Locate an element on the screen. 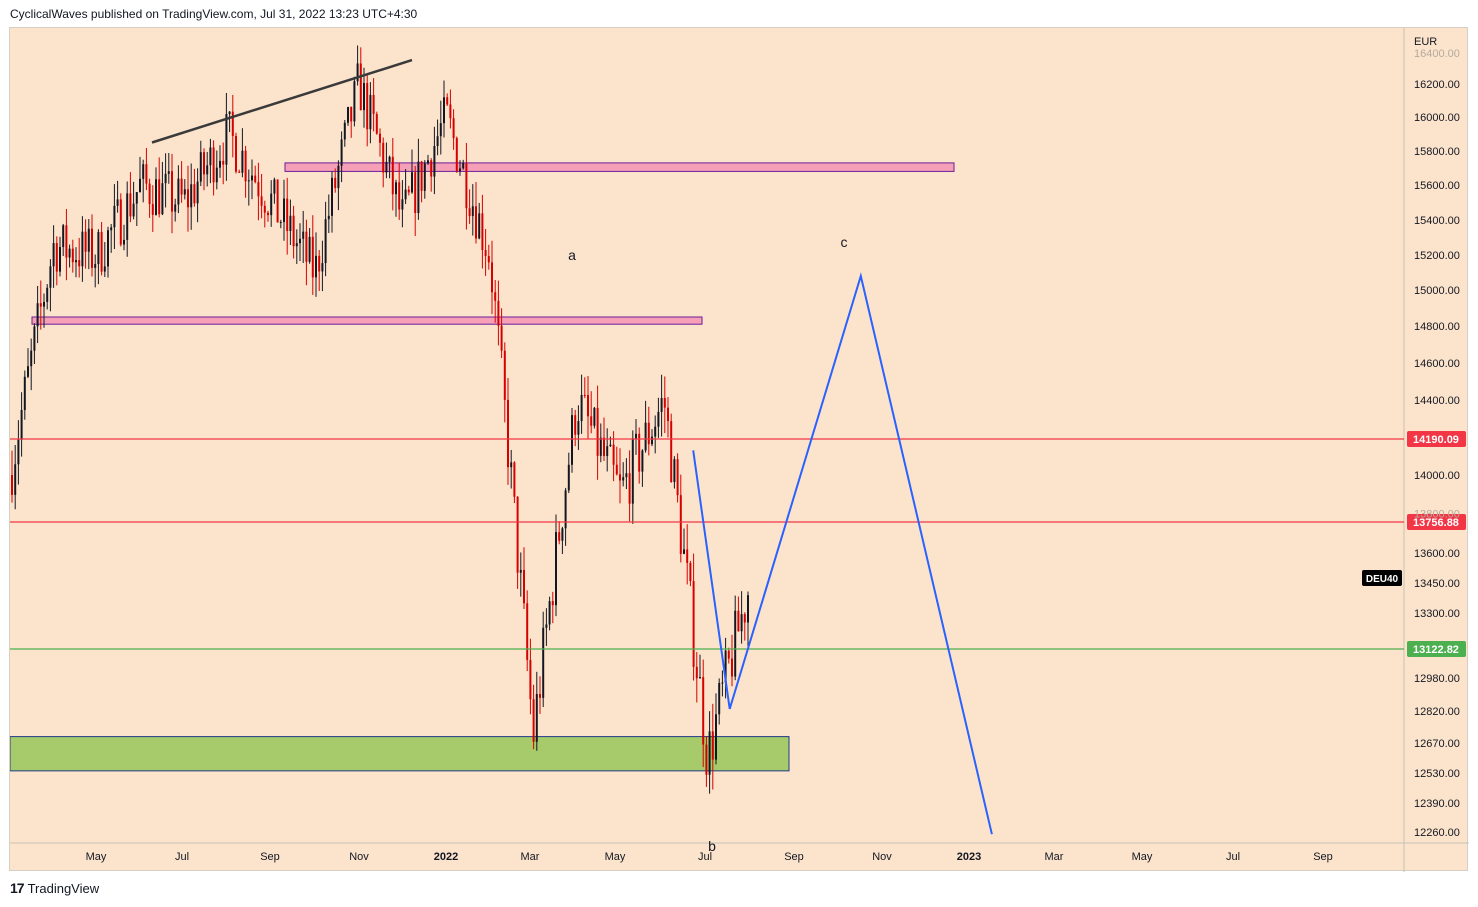 The height and width of the screenshot is (907, 1478). y-tick-label: 12390.00 is located at coordinates (1437, 804).